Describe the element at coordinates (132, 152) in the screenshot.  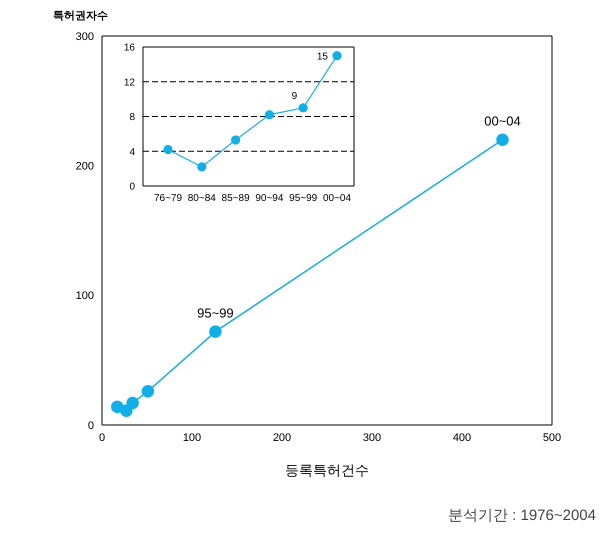
I see `y-tick-label: 4` at that location.